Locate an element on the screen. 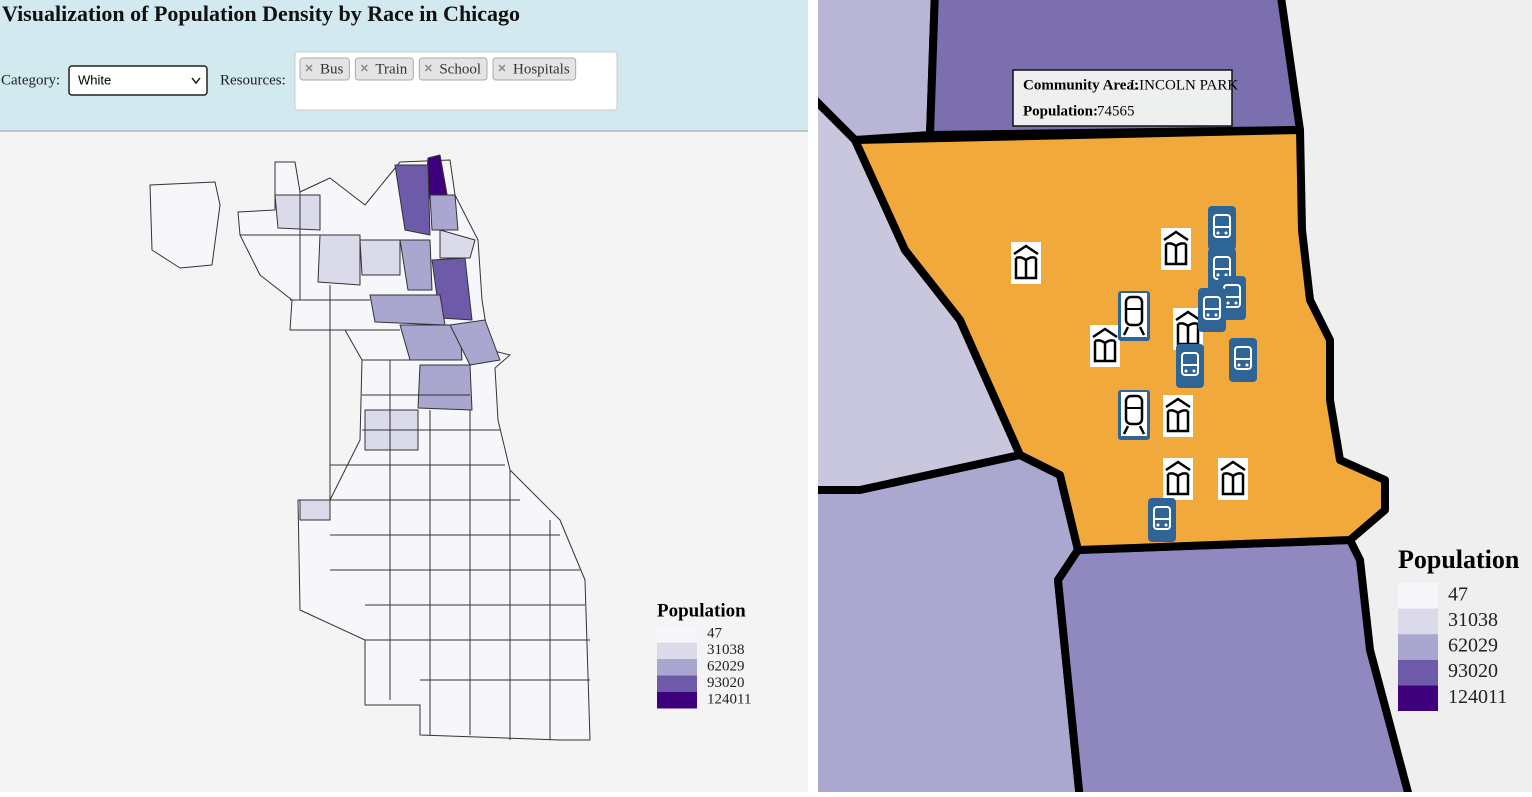 Image resolution: width=1532 pixels, height=797 pixels. category-label: Category: is located at coordinates (30, 80).